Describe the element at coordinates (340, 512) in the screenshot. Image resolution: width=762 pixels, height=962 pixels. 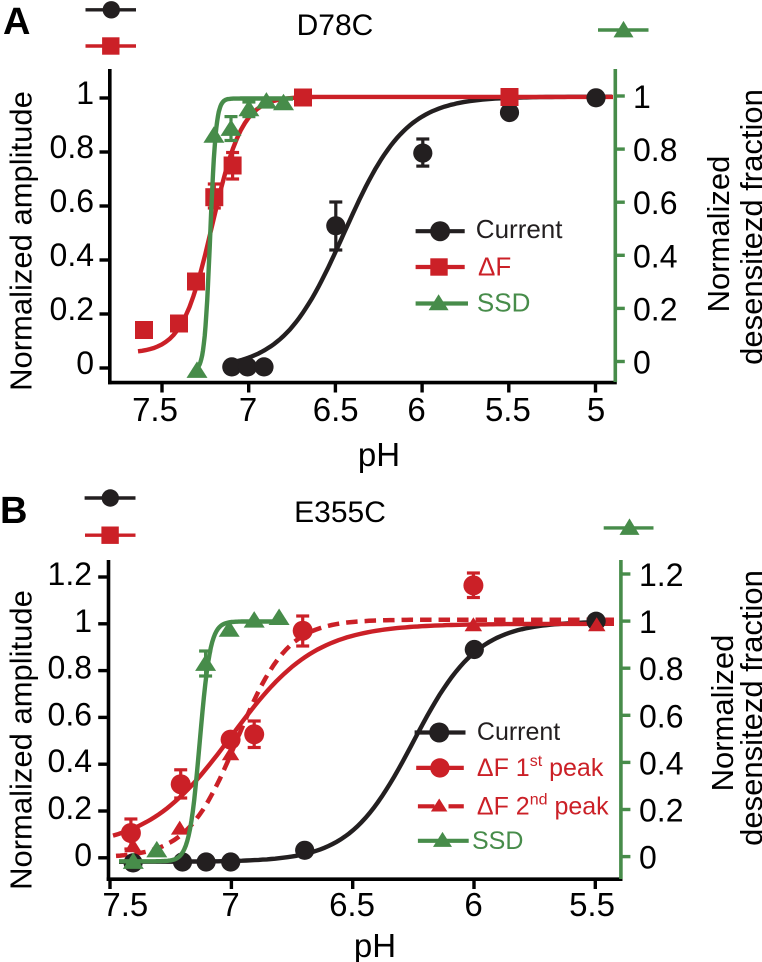
I see `svg-text: E355C` at that location.